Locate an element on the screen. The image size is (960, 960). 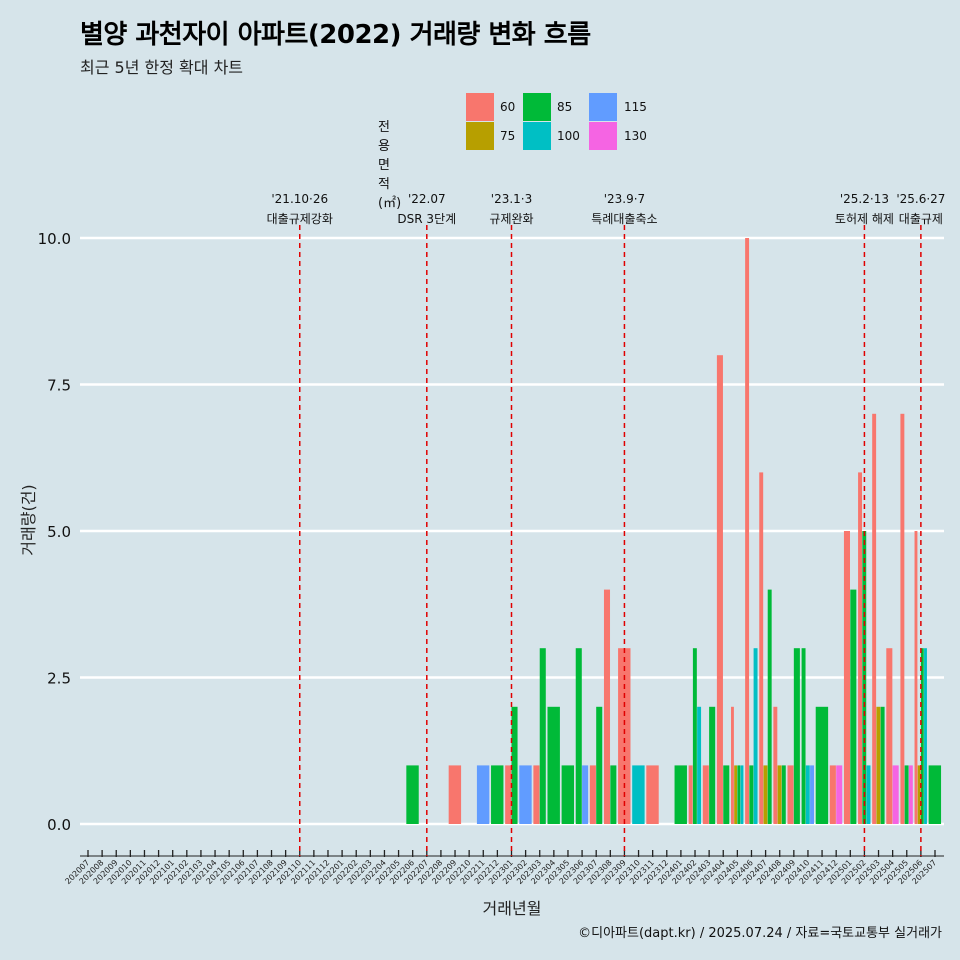
annotation-date: '22.07 is located at coordinates (427, 199).